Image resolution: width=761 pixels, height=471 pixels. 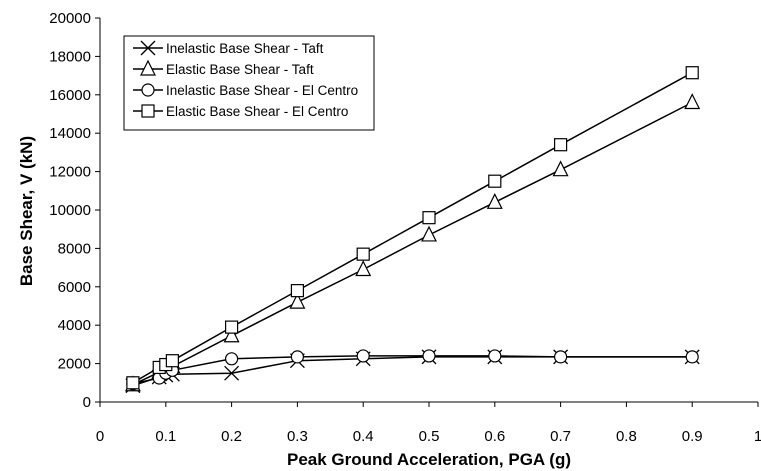 I want to click on legend-label: Elastic Base Shear - El Centro, so click(x=257, y=111).